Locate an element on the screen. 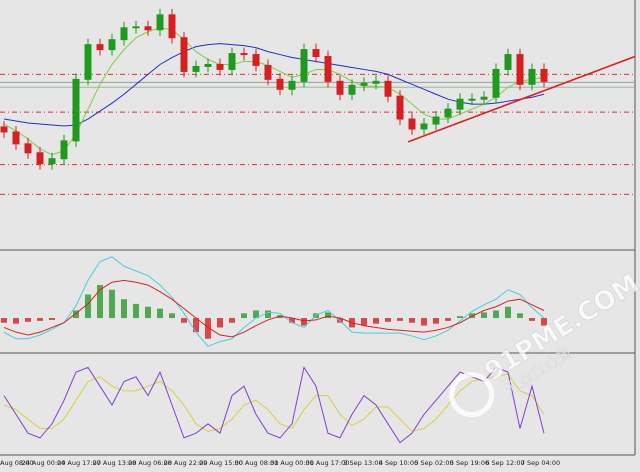 The width and height of the screenshot is (640, 472). x-tick-label: 5 Sep 19:00 is located at coordinates (469, 463).